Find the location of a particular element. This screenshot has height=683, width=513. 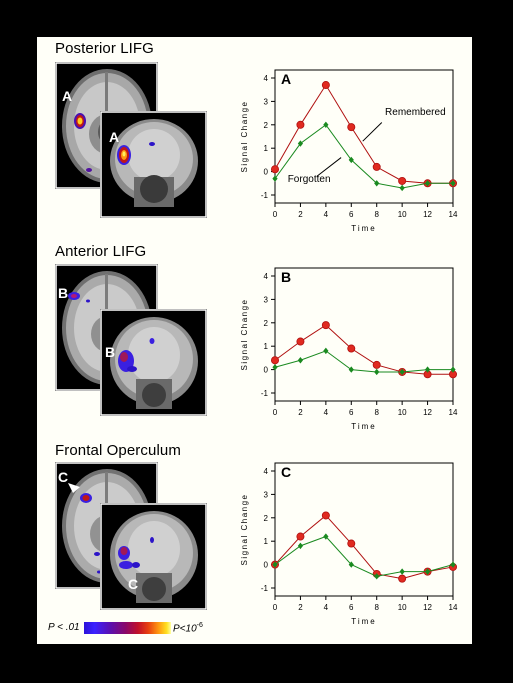

brain-label-a-axial: A is located at coordinates (67, 96).